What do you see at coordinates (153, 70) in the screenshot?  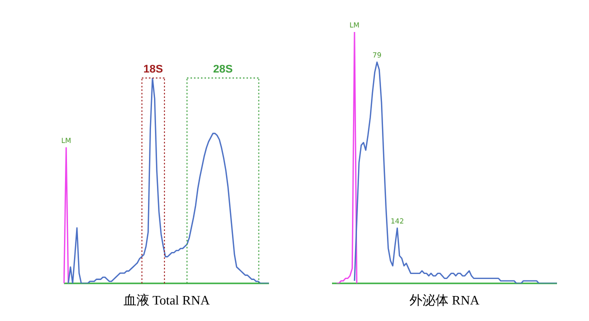 I see `text: 18S` at bounding box center [153, 70].